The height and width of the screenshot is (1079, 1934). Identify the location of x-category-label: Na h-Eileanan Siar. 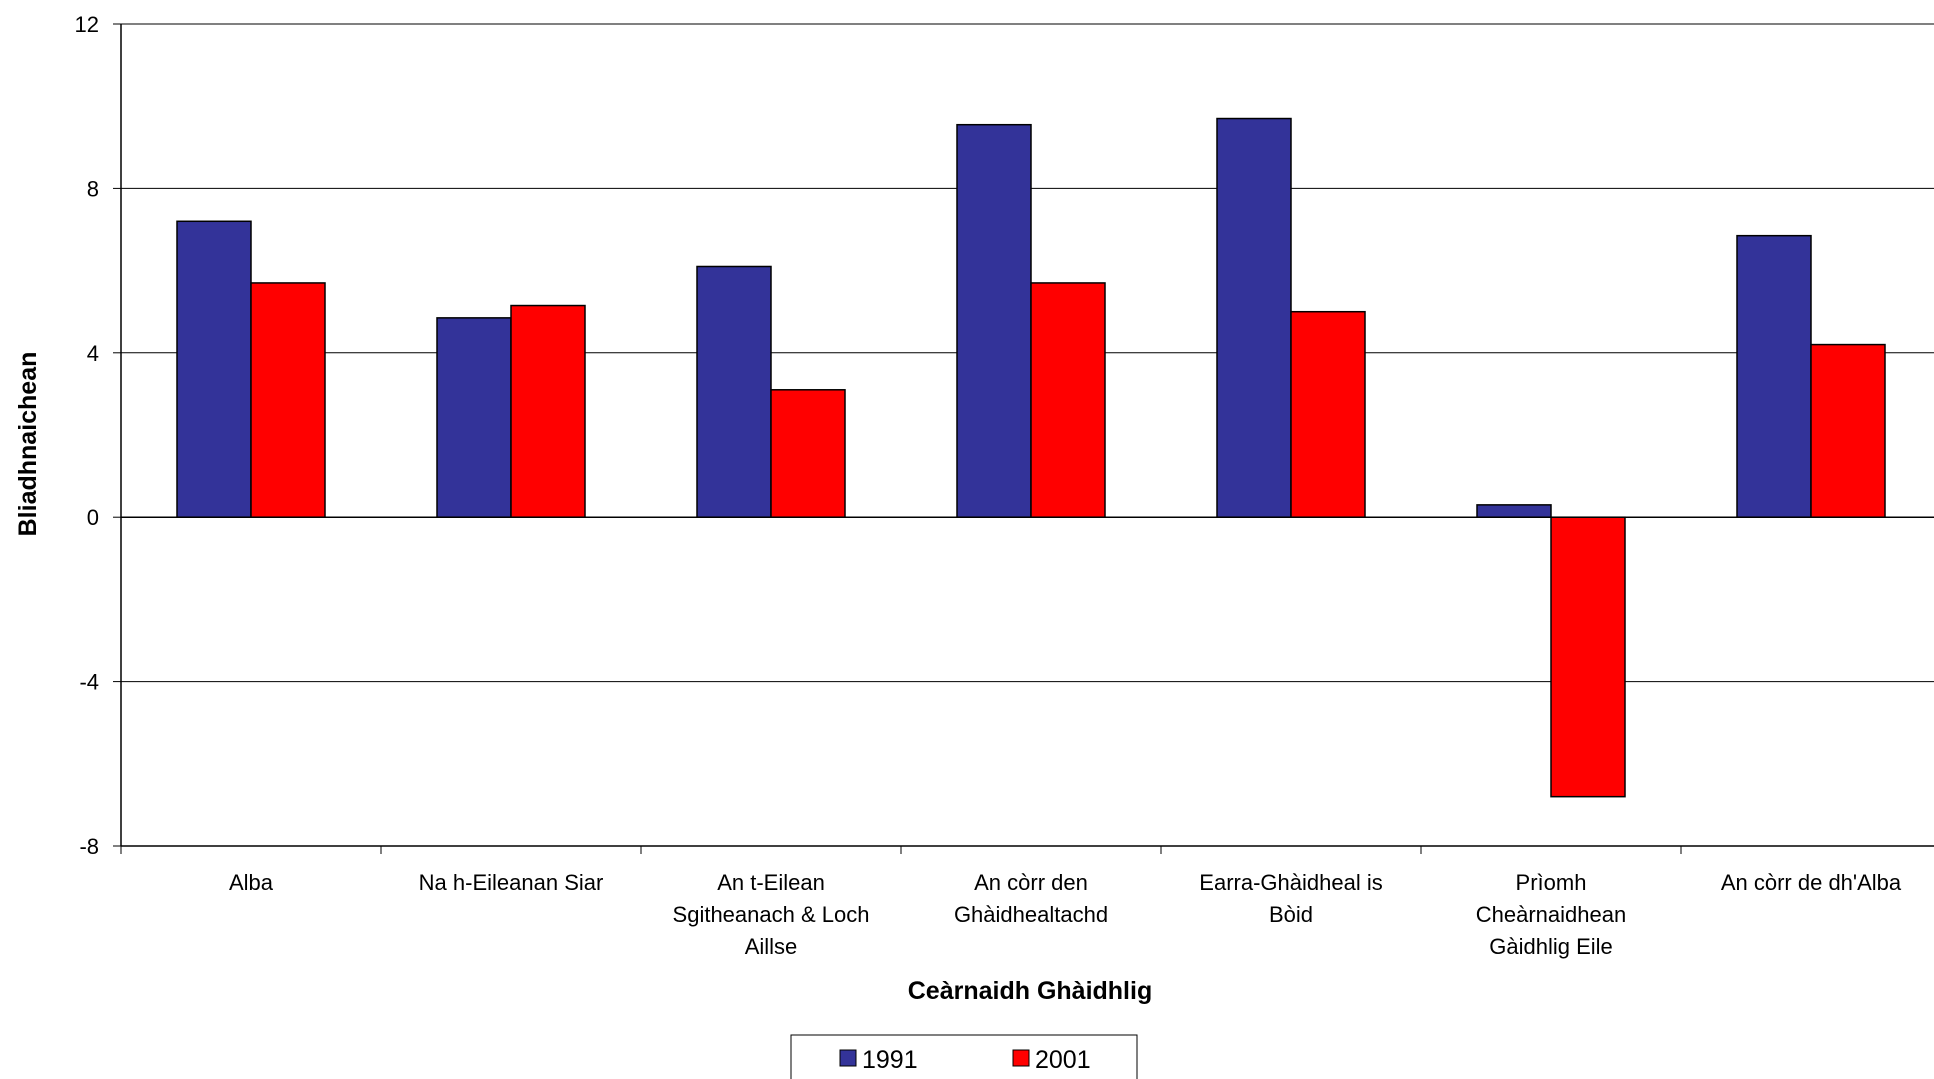
(511, 882).